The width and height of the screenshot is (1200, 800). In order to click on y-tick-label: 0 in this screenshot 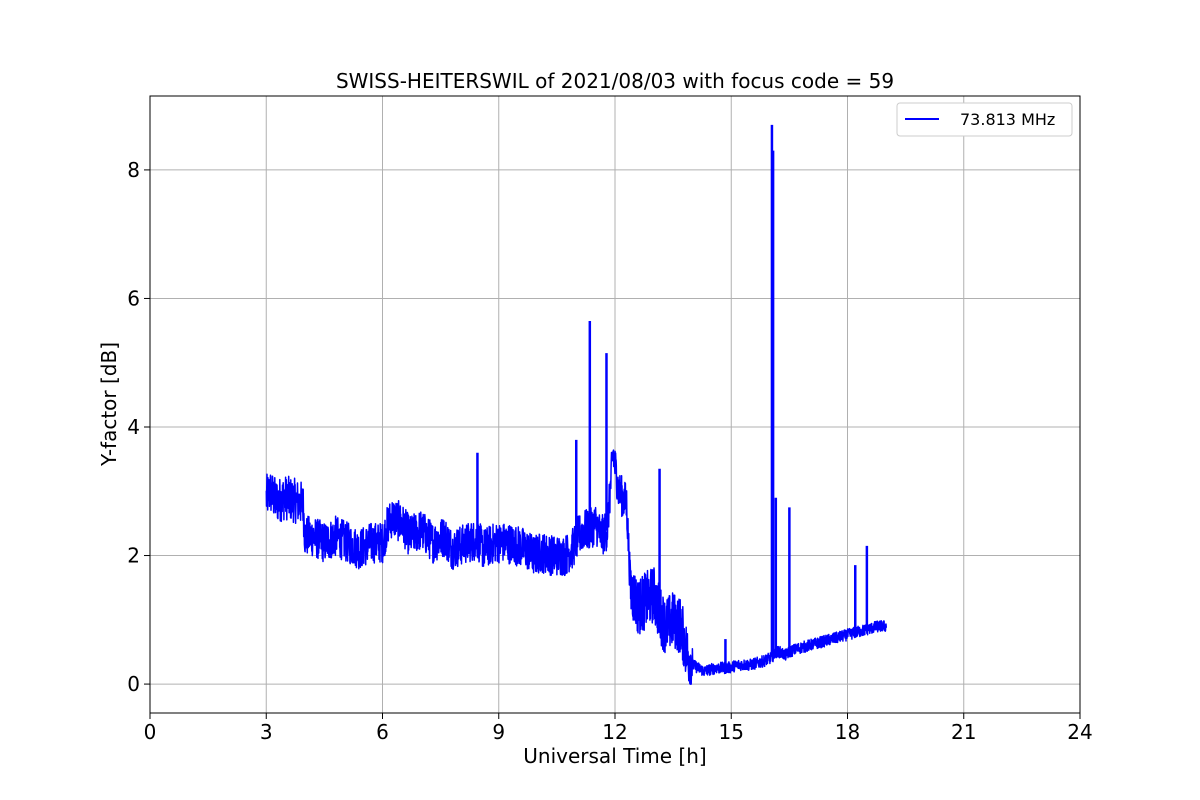, I will do `click(133, 684)`.